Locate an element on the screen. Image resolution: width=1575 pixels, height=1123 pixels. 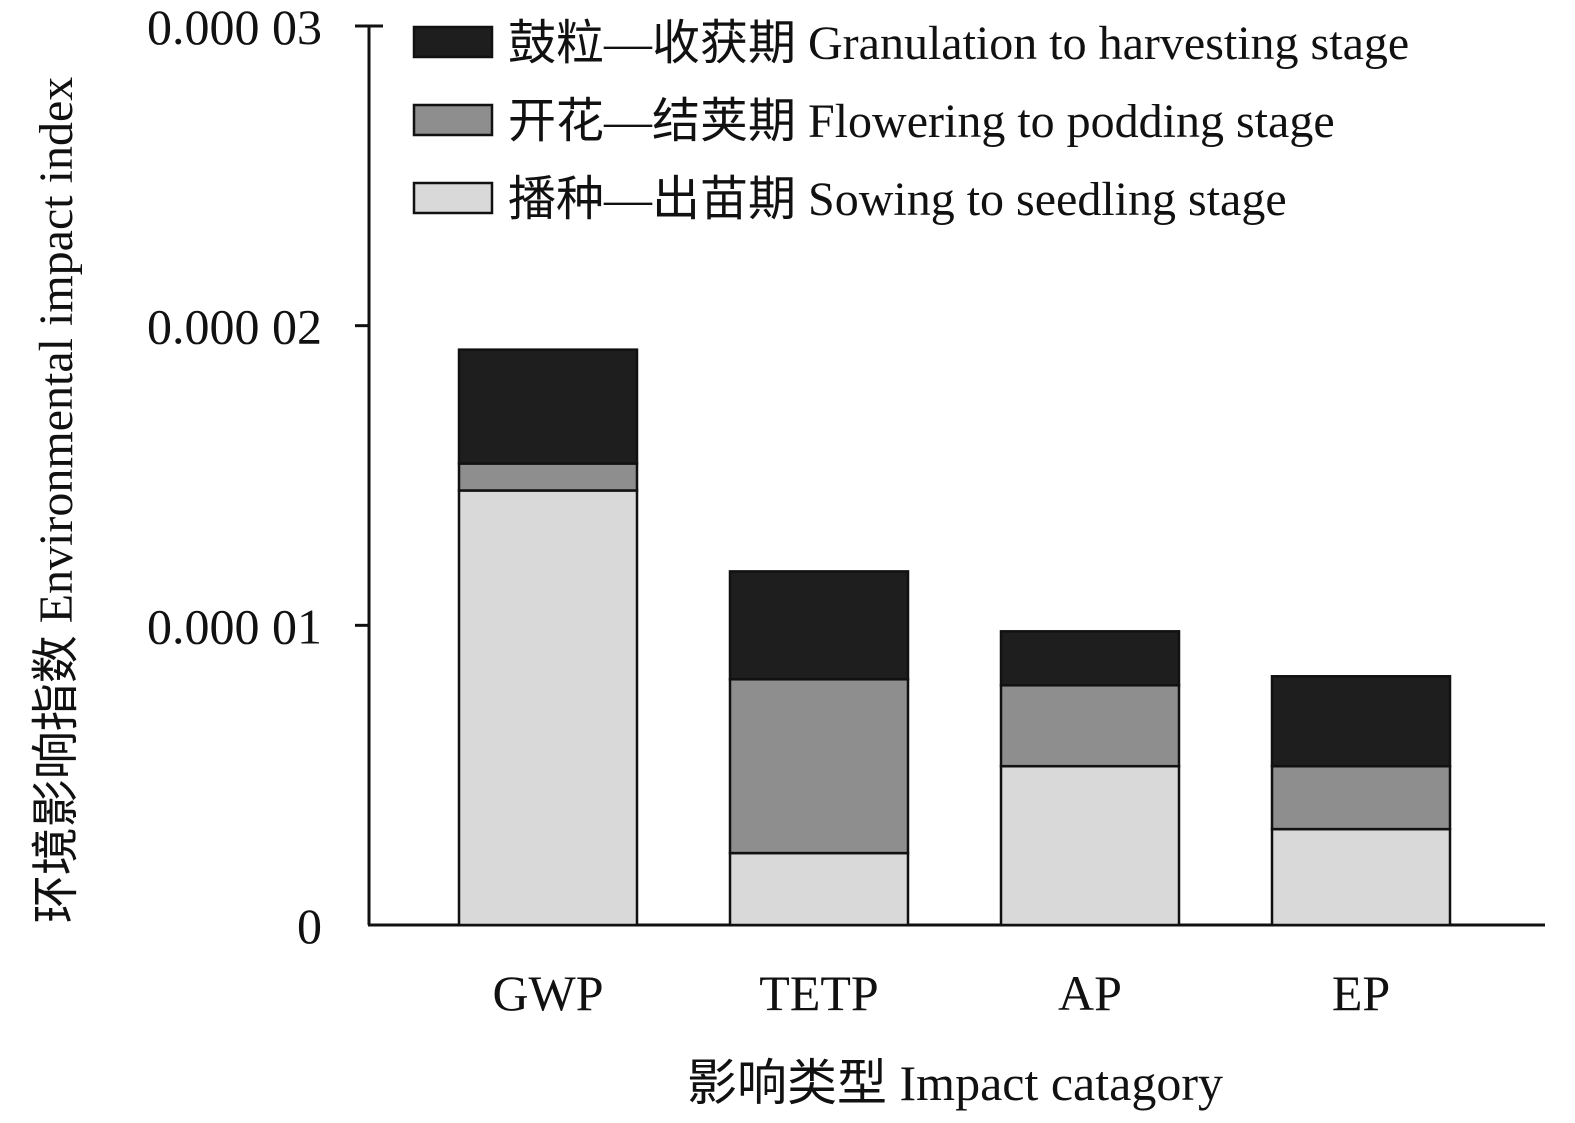
x-tick-label: GWP is located at coordinates (547, 993).